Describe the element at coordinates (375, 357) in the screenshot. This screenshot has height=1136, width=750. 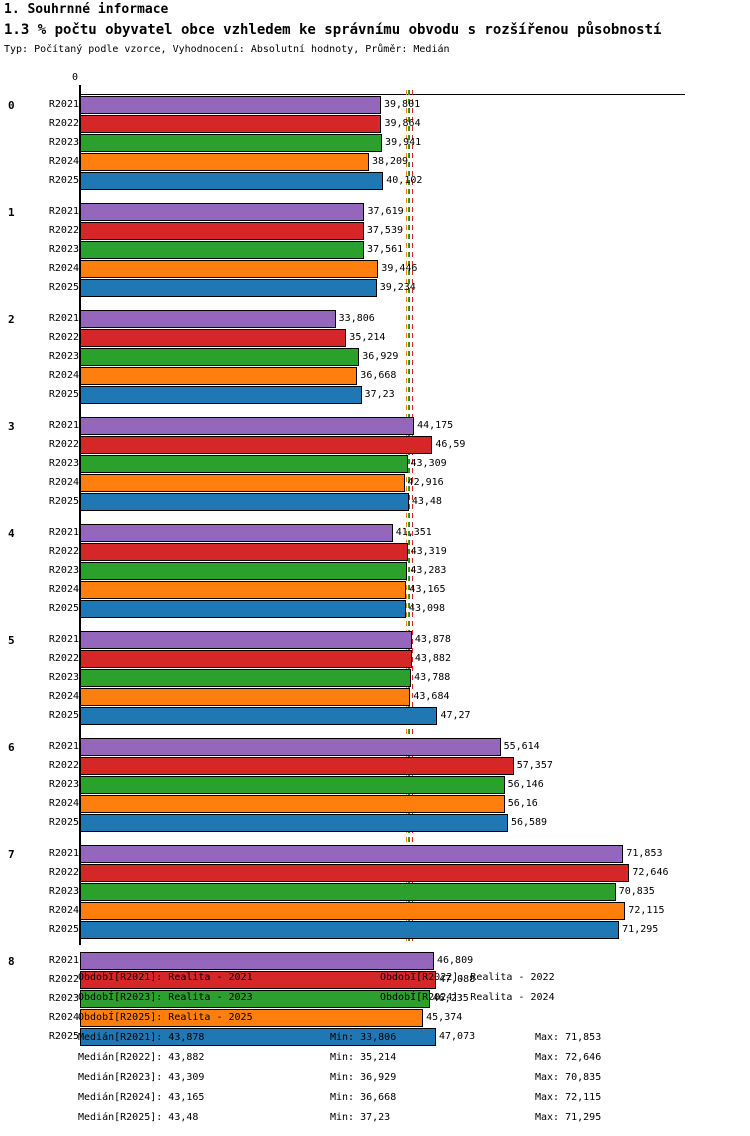
I see `bar-row: R2023 36,929` at that location.